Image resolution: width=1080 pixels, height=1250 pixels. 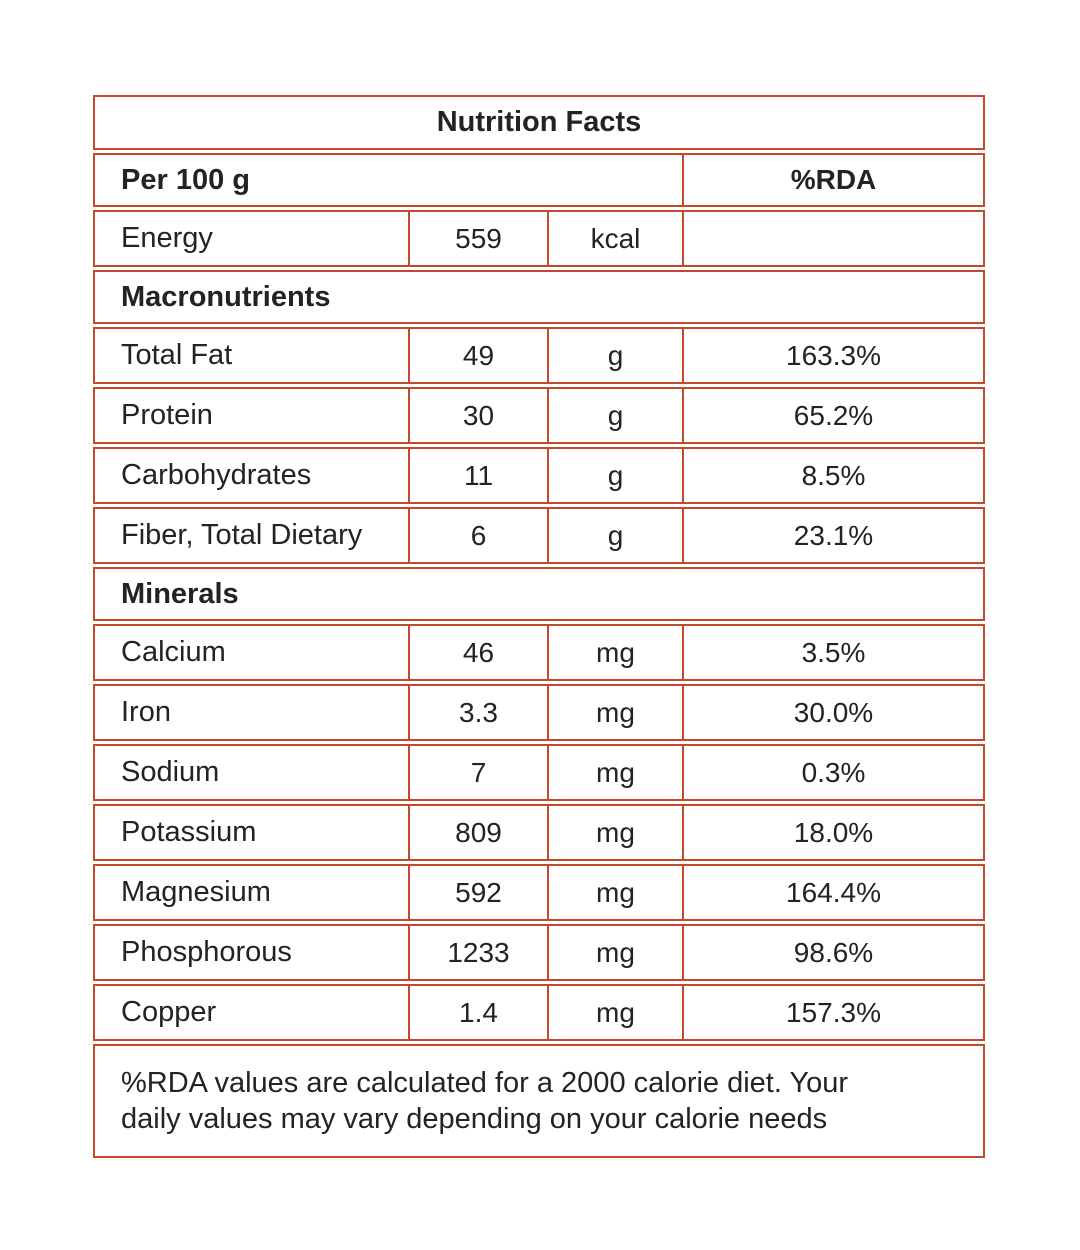 What do you see at coordinates (477, 892) in the screenshot?
I see `nutrient-value: 592` at bounding box center [477, 892].